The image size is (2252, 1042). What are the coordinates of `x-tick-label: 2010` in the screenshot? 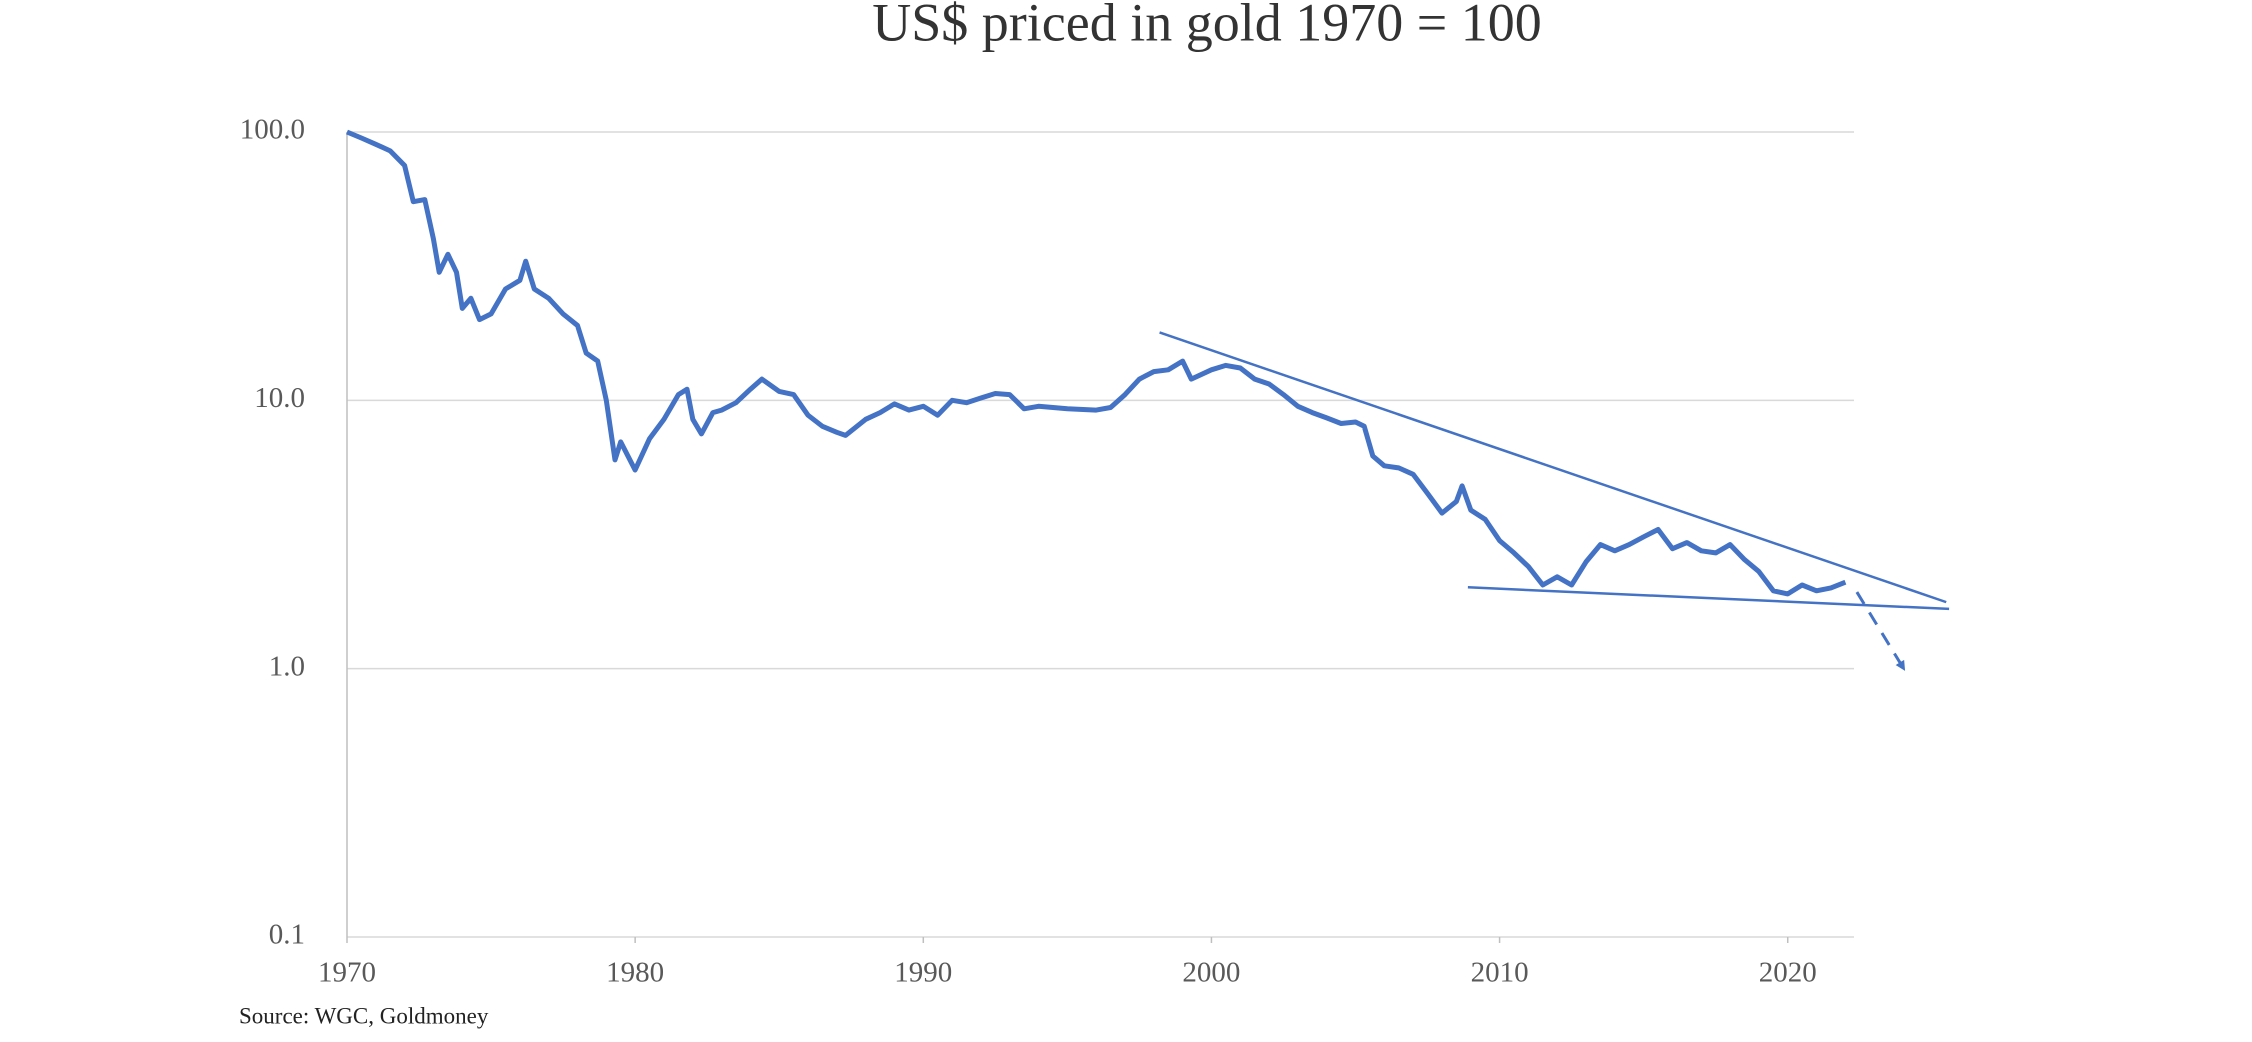 It's located at (1500, 973).